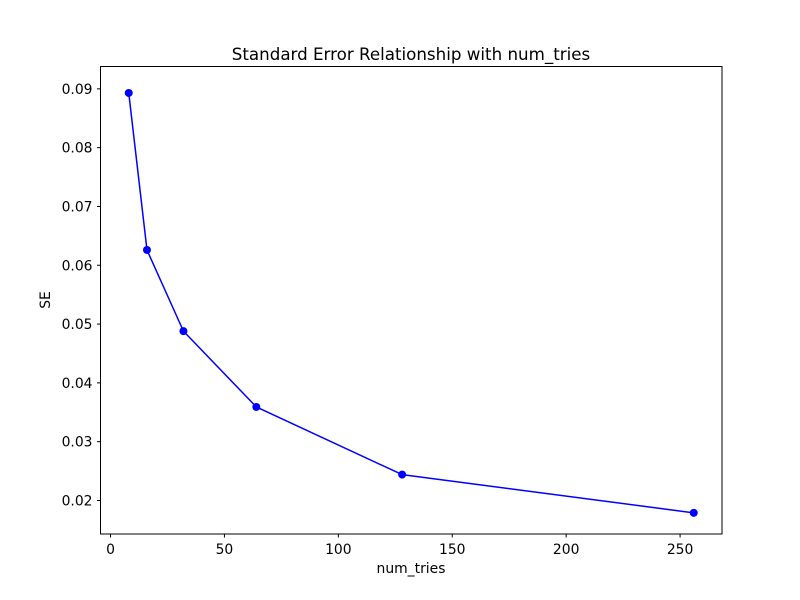  Describe the element at coordinates (411, 569) in the screenshot. I see `x-axis-label: num_tries` at that location.